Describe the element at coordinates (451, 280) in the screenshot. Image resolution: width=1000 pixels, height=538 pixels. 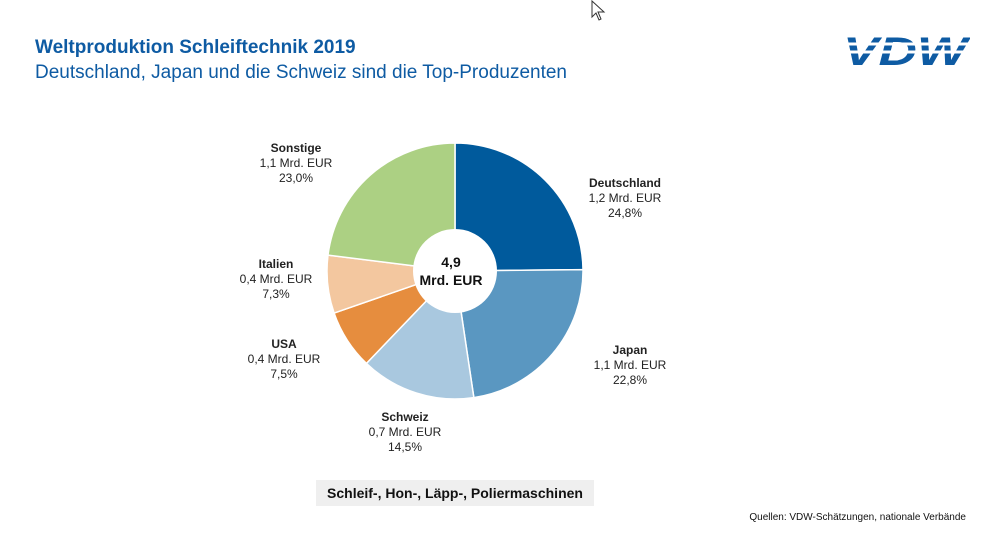
I see `center-total-unit: Mrd. EUR` at that location.